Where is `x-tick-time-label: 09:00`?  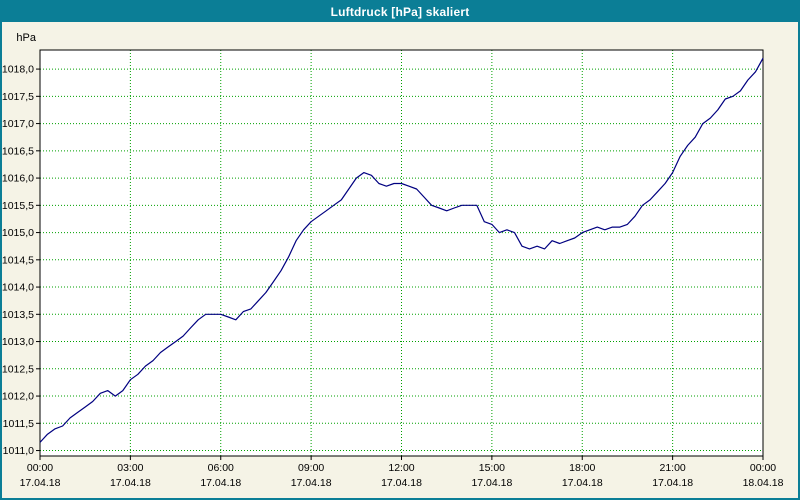 x-tick-time-label: 09:00 is located at coordinates (311, 468).